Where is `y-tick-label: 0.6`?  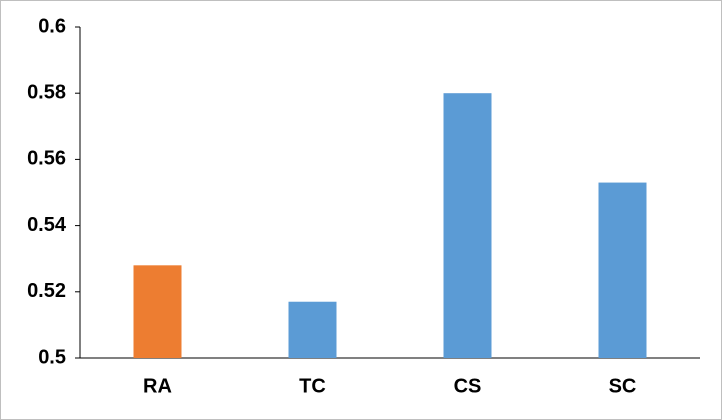 y-tick-label: 0.6 is located at coordinates (52, 26).